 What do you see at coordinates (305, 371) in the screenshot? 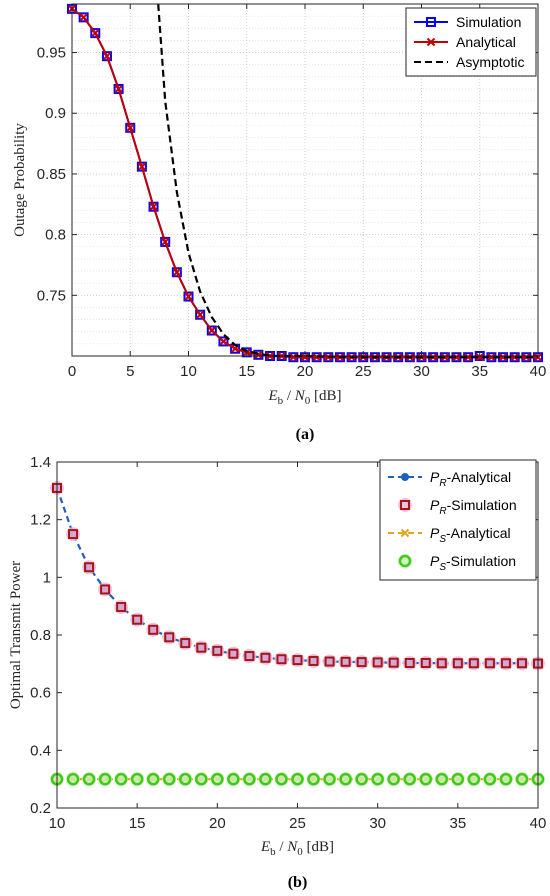
I see `x-tick-label: 20` at bounding box center [305, 371].